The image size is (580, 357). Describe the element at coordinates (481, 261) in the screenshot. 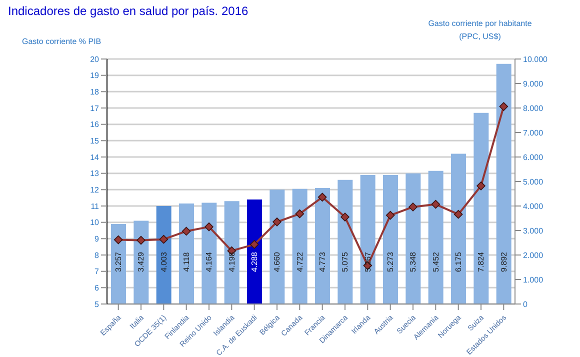

I see `annotation: 7.824` at that location.